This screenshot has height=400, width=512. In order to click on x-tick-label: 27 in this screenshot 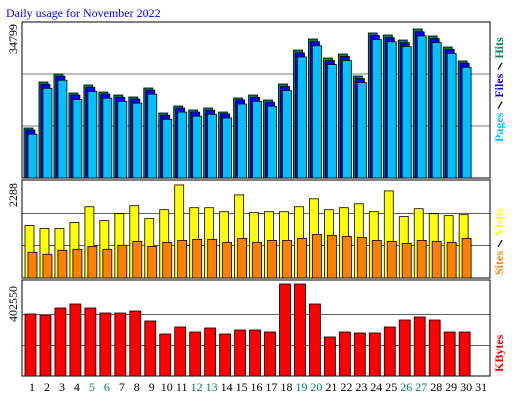, I will do `click(421, 387)`.